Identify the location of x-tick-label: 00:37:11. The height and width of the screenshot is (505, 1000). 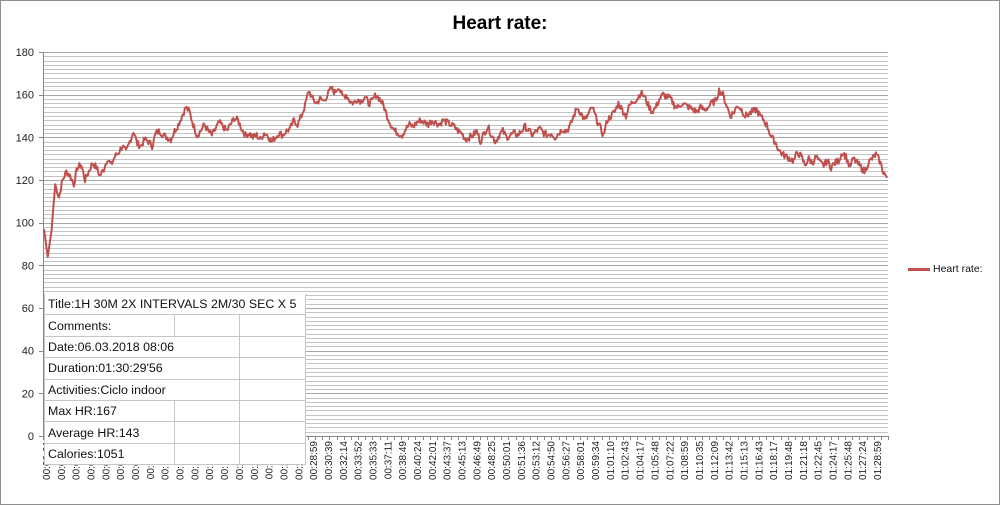
(388, 460).